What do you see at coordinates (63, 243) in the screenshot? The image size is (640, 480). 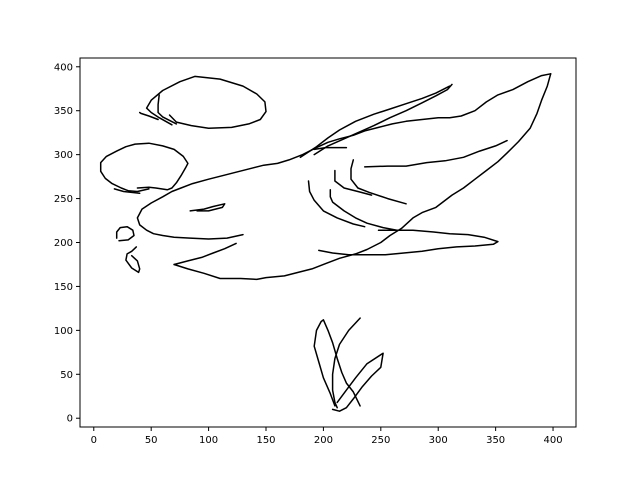 I see `y-tick-label: 200` at bounding box center [63, 243].